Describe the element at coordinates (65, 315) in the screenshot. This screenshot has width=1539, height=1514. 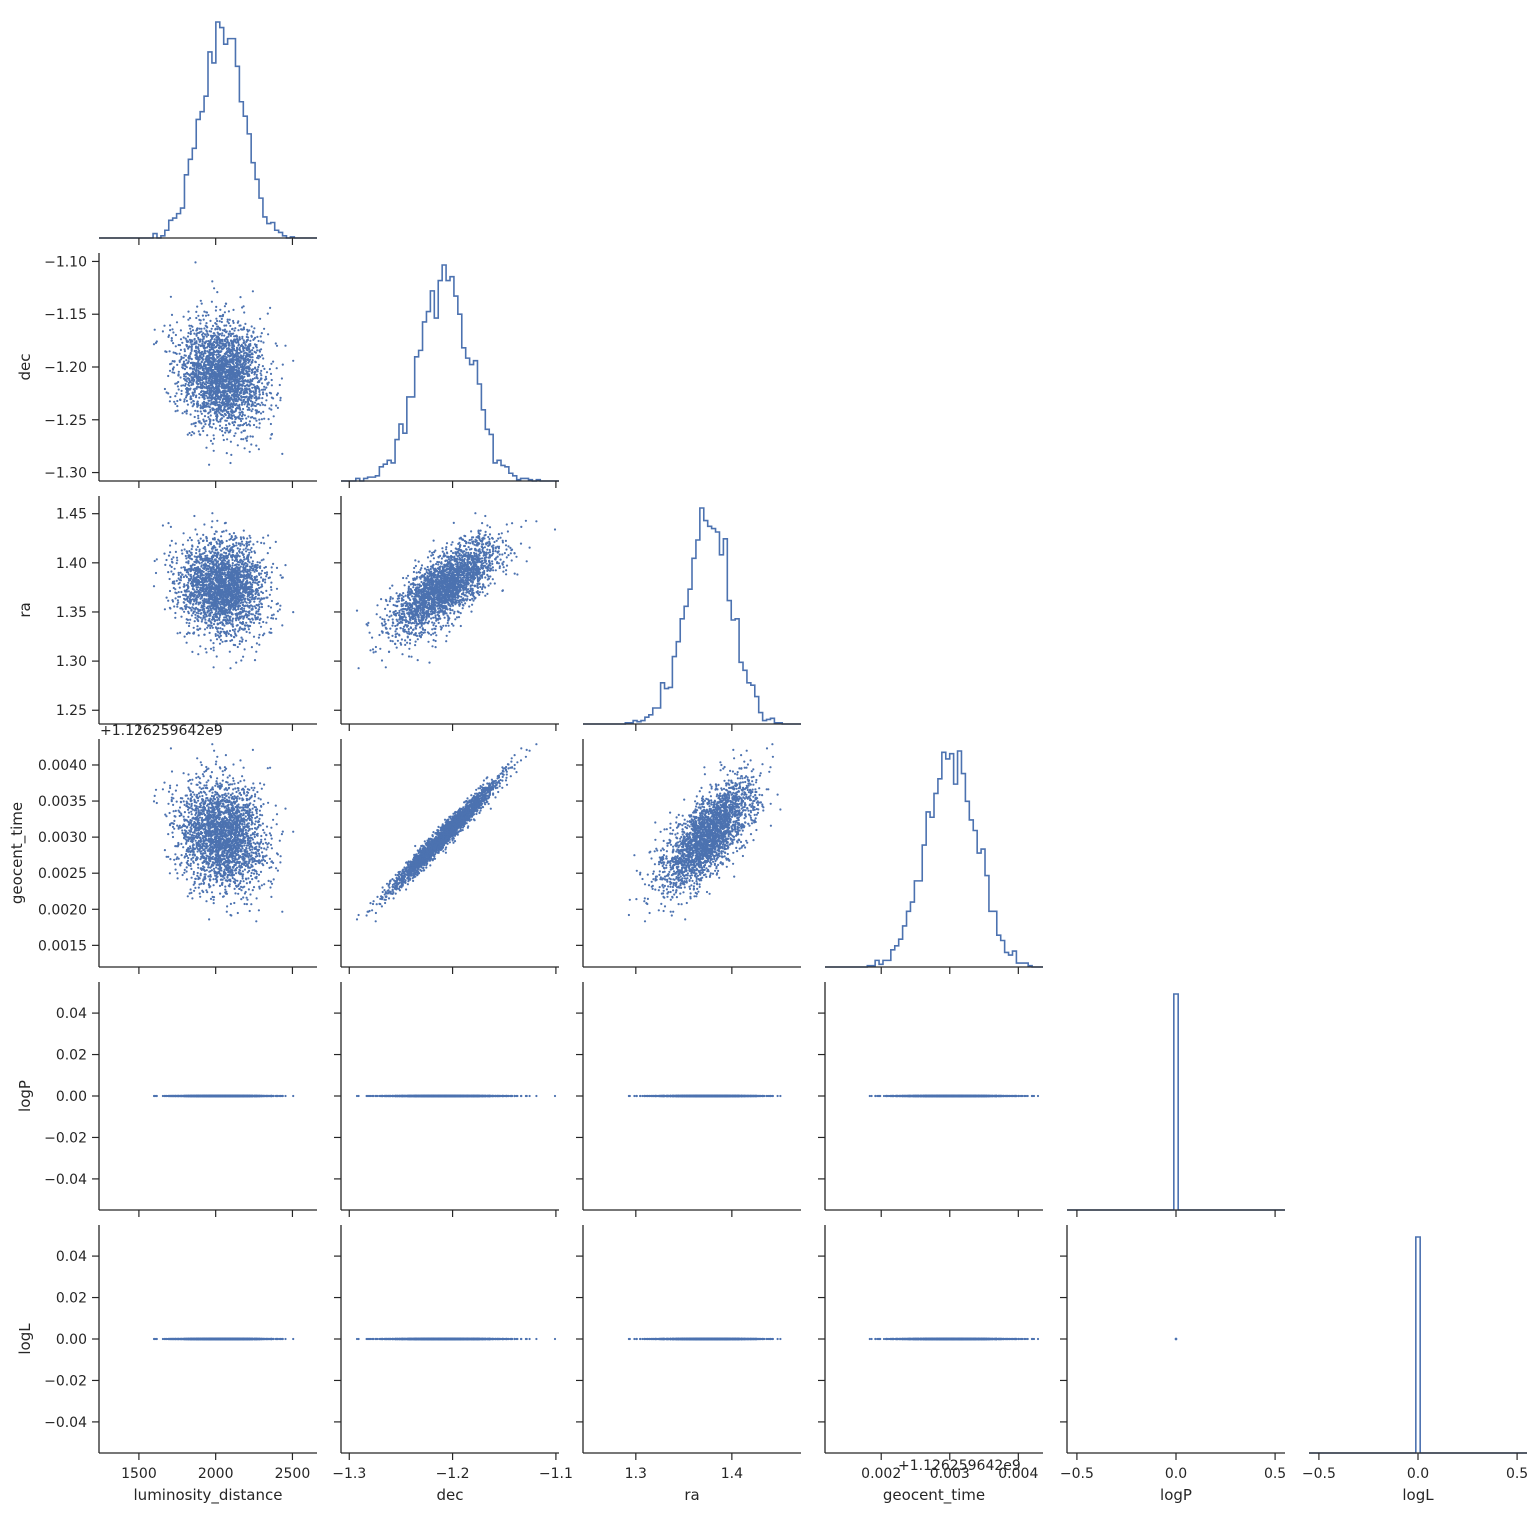
I see `y-tick-label: −1.15` at that location.